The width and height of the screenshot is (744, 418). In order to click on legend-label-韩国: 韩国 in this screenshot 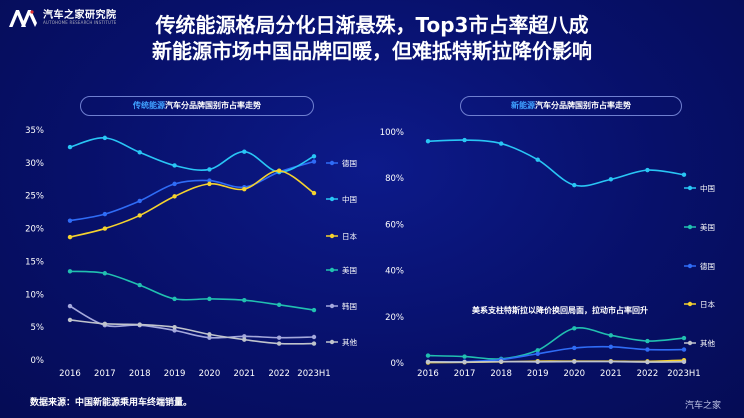, I will do `click(349, 306)`.